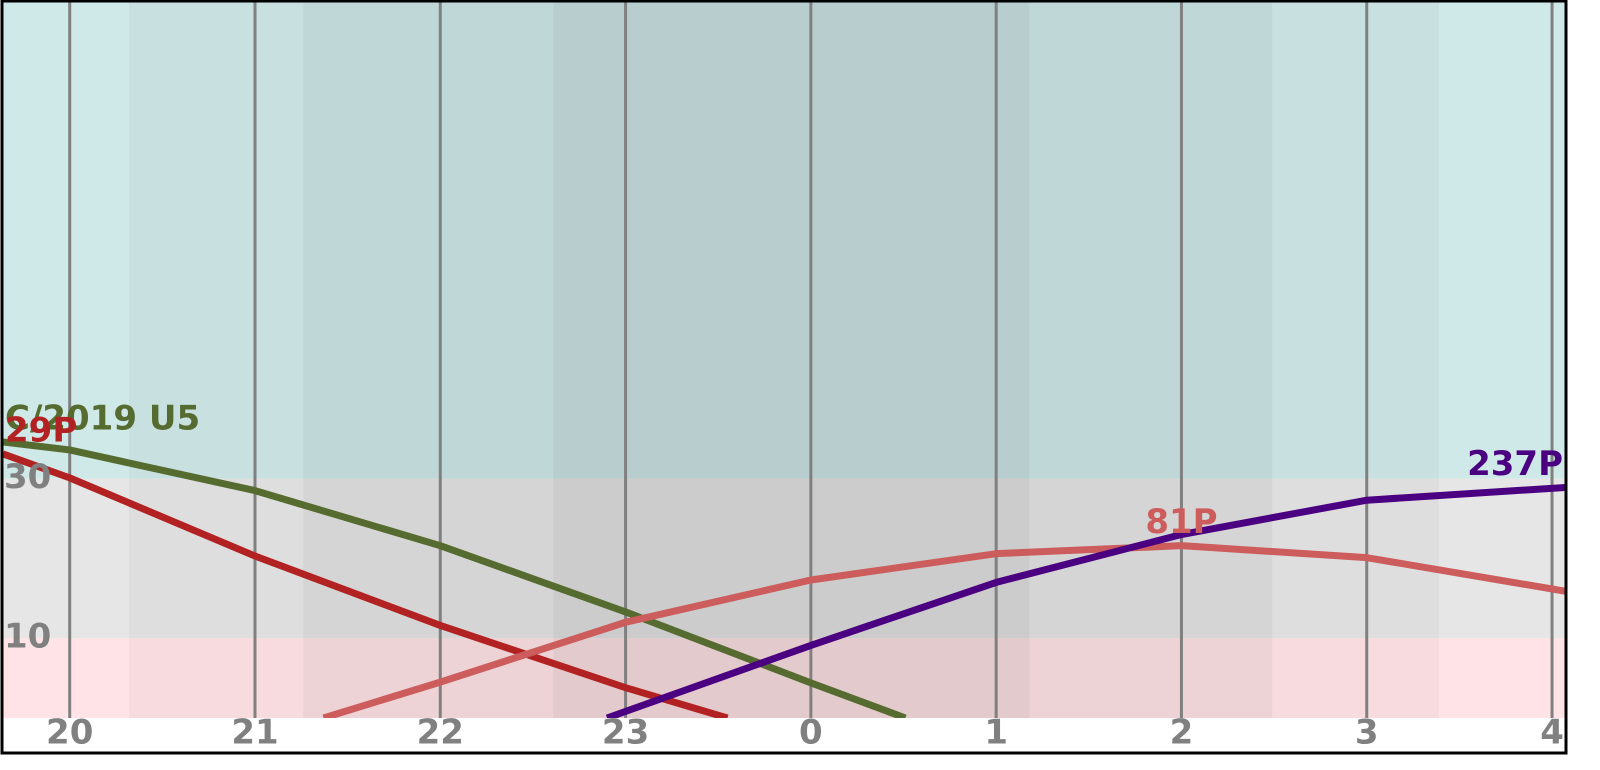  I want to click on x-tick-label: 22, so click(440, 733).